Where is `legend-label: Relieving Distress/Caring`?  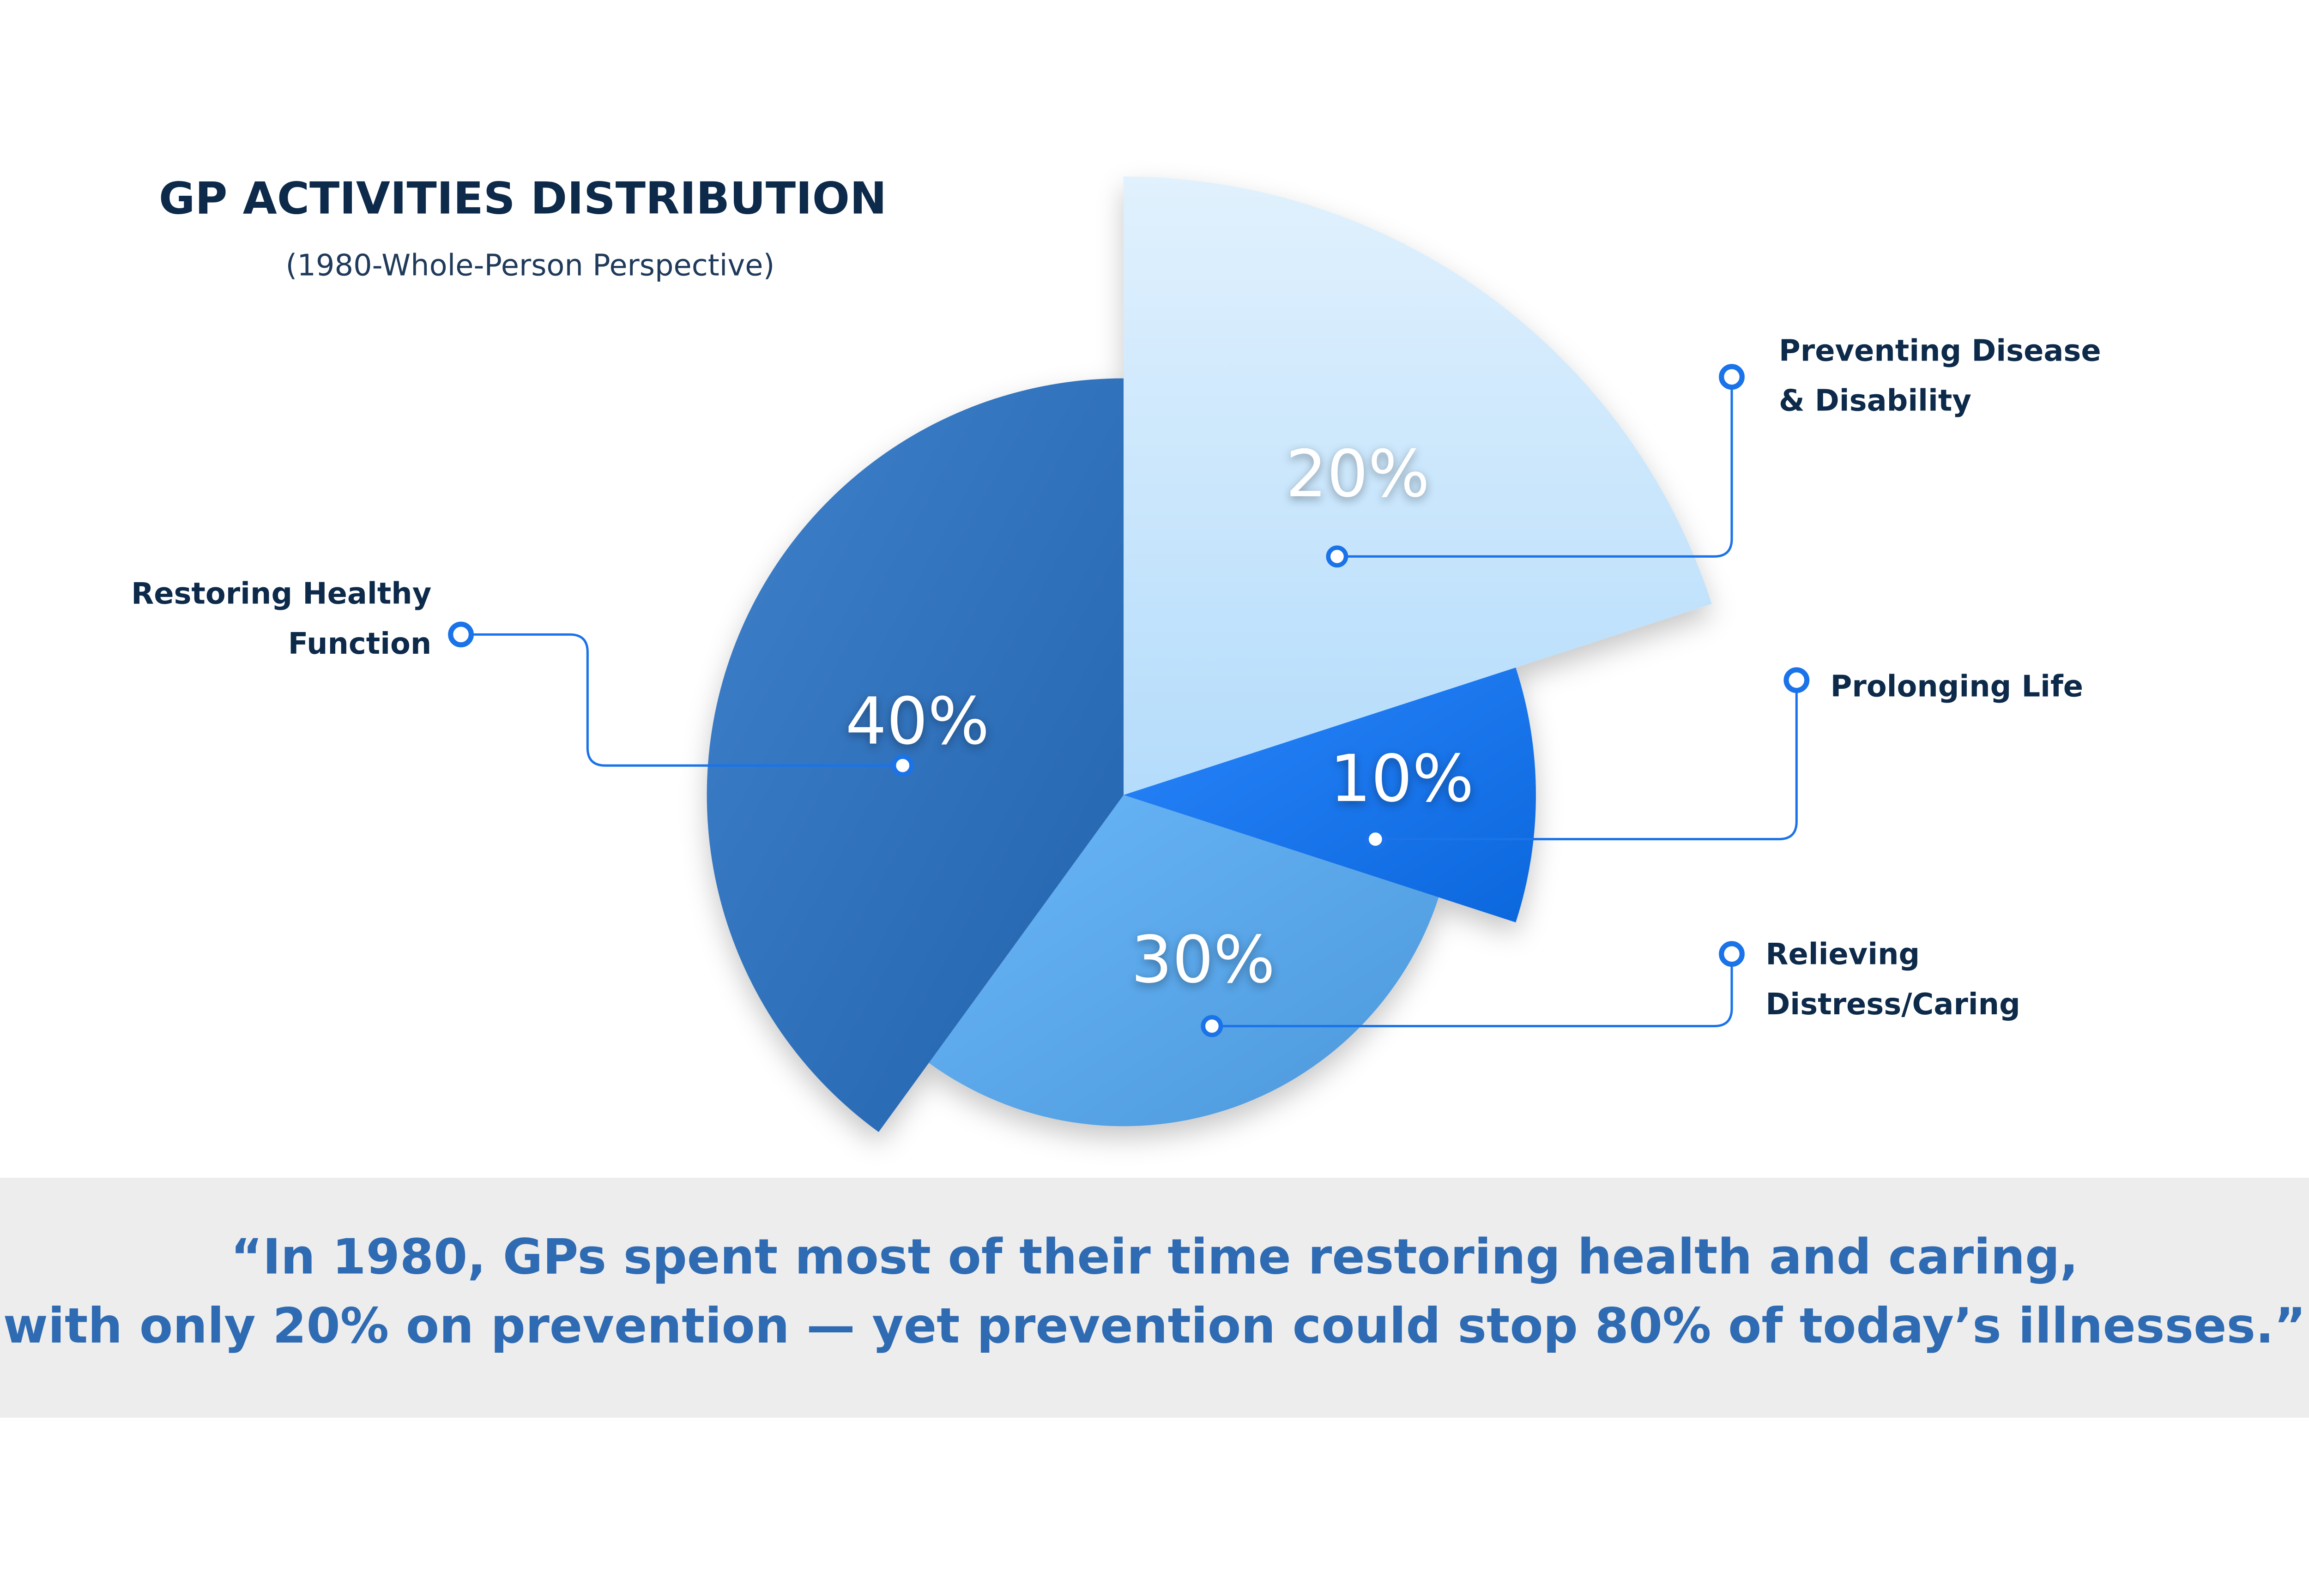 legend-label: Relieving Distress/Caring is located at coordinates (1893, 979).